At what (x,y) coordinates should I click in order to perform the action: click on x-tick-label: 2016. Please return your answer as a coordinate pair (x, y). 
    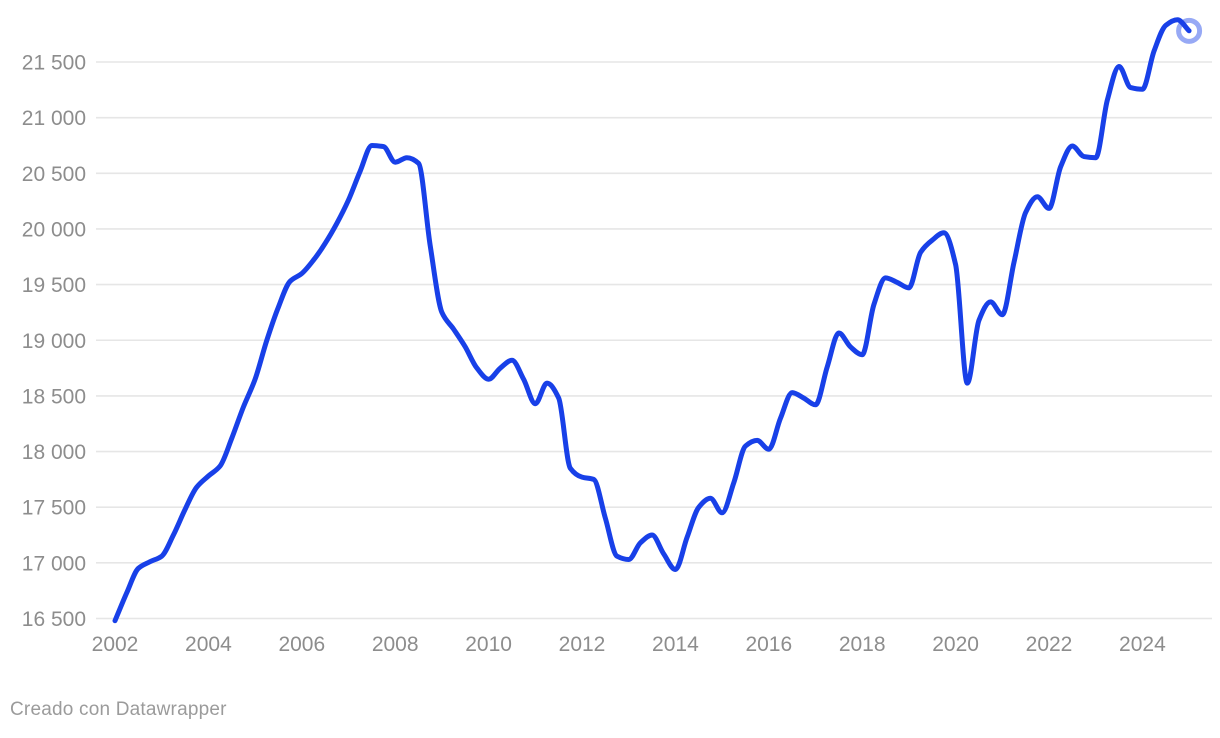
    Looking at the image, I should click on (768, 644).